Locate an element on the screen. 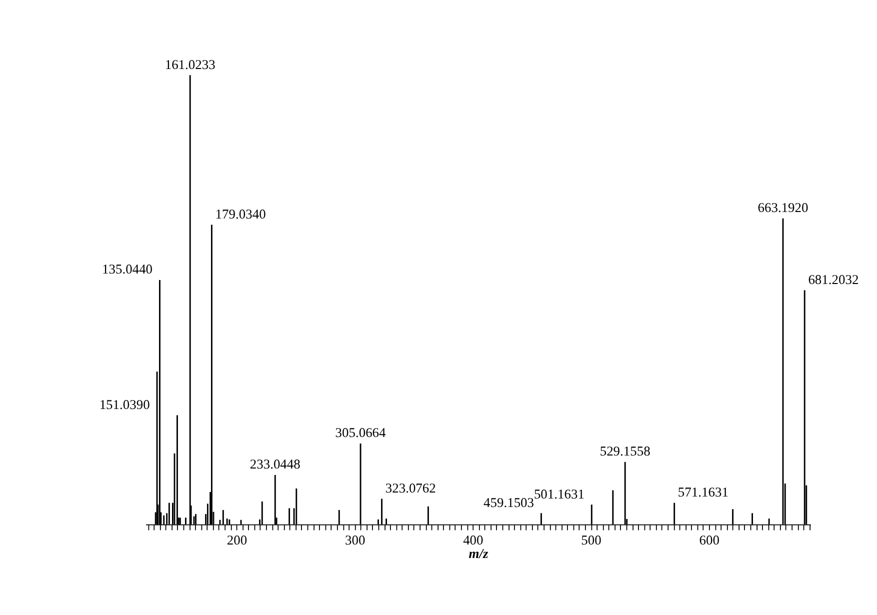 Image resolution: width=877 pixels, height=615 pixels. x-tick-label: 600 is located at coordinates (709, 540).